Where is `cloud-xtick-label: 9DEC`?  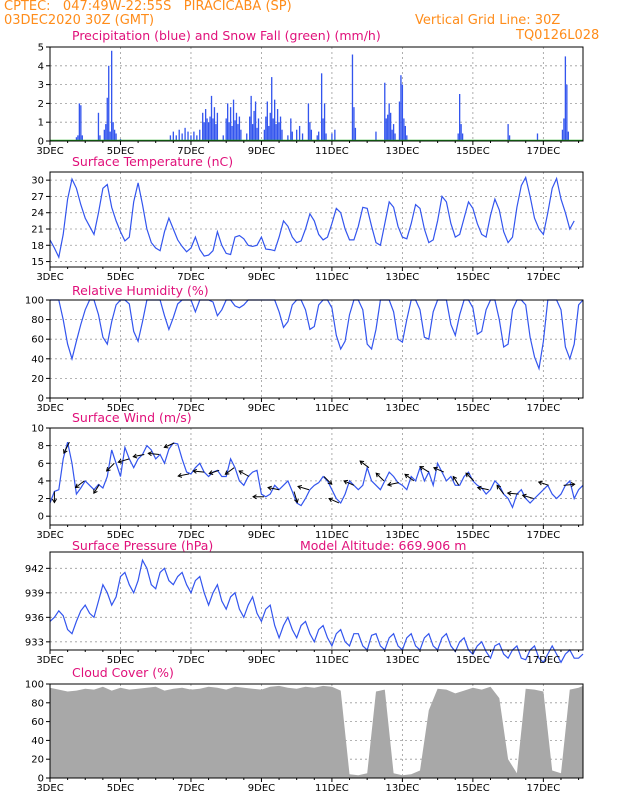 cloud-xtick-label: 9DEC is located at coordinates (261, 788).